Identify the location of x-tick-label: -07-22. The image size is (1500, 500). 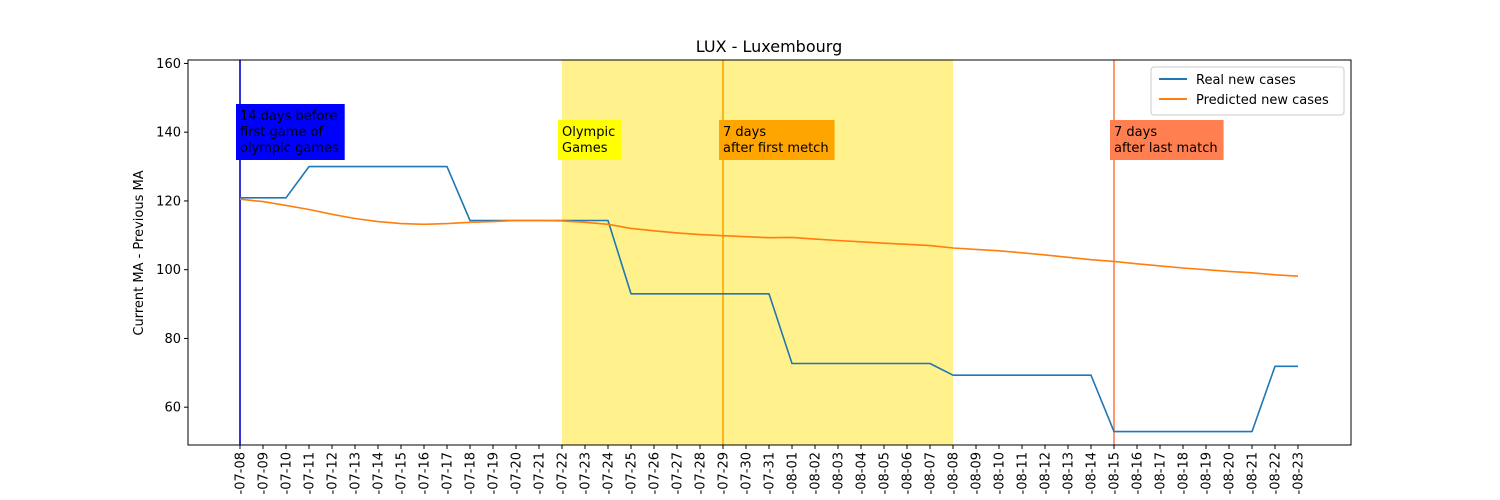
(563, 473).